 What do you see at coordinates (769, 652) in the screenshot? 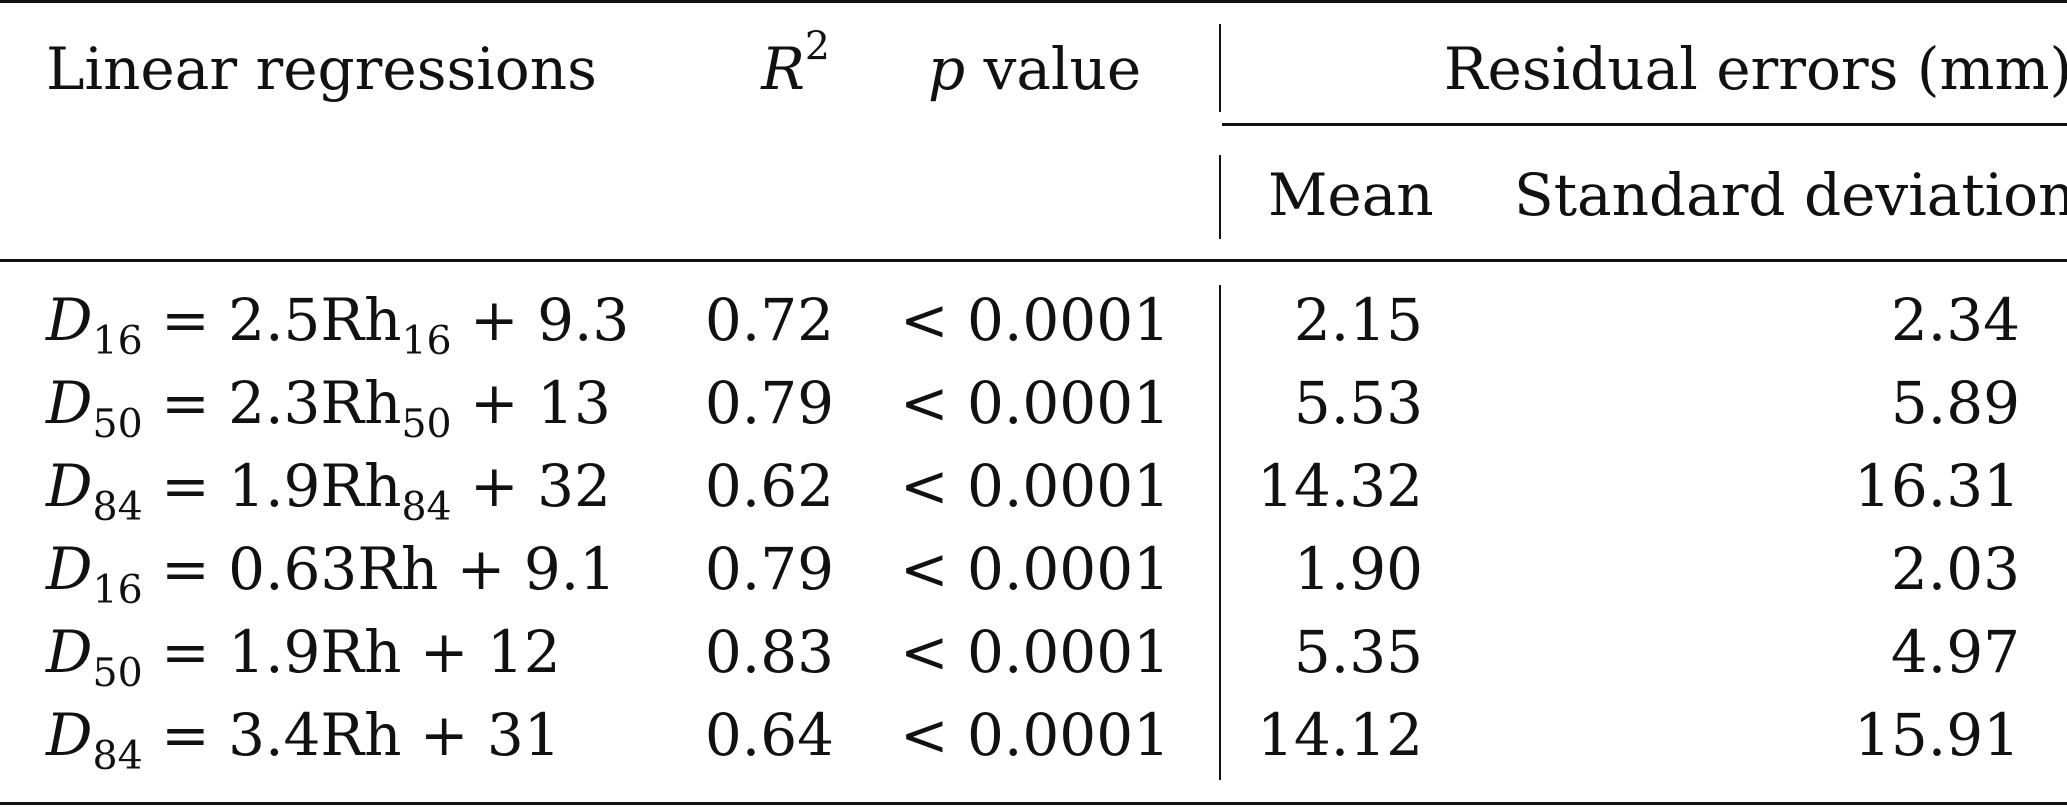
I see `table-row-5-r2: 0.83` at bounding box center [769, 652].